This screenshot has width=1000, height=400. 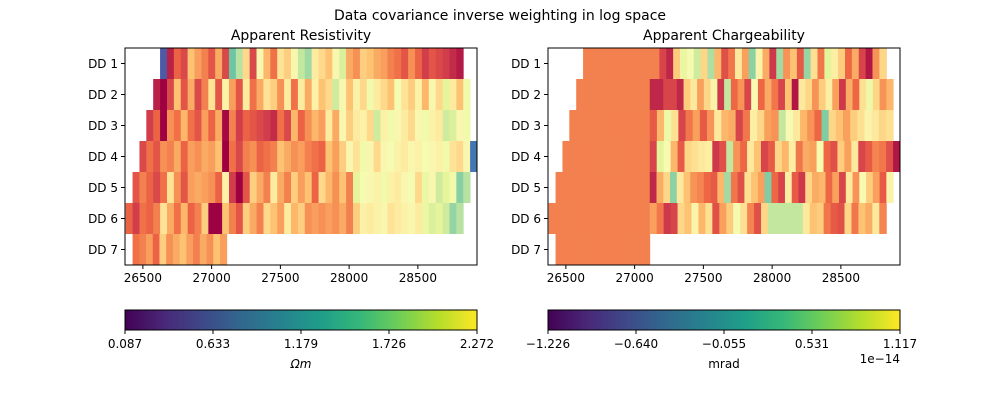 I want to click on y-tick-label: DD 5, so click(x=526, y=188).